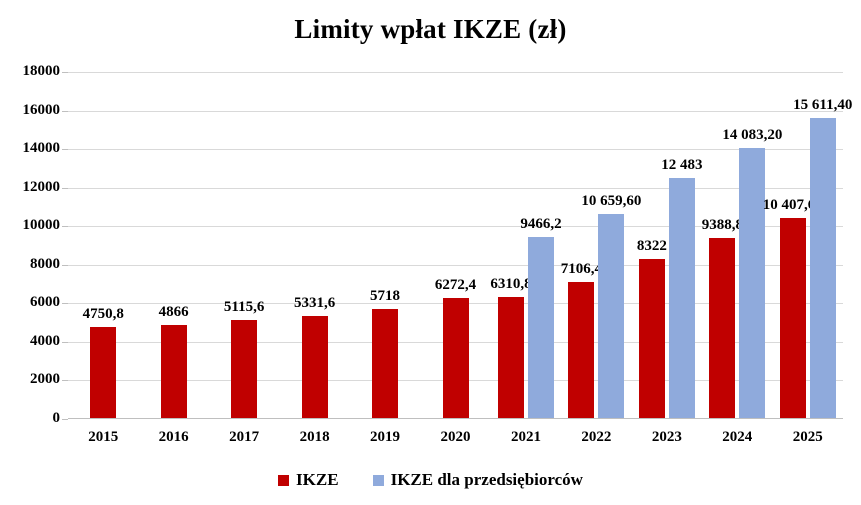  I want to click on legend-label: IKZE, so click(317, 479).